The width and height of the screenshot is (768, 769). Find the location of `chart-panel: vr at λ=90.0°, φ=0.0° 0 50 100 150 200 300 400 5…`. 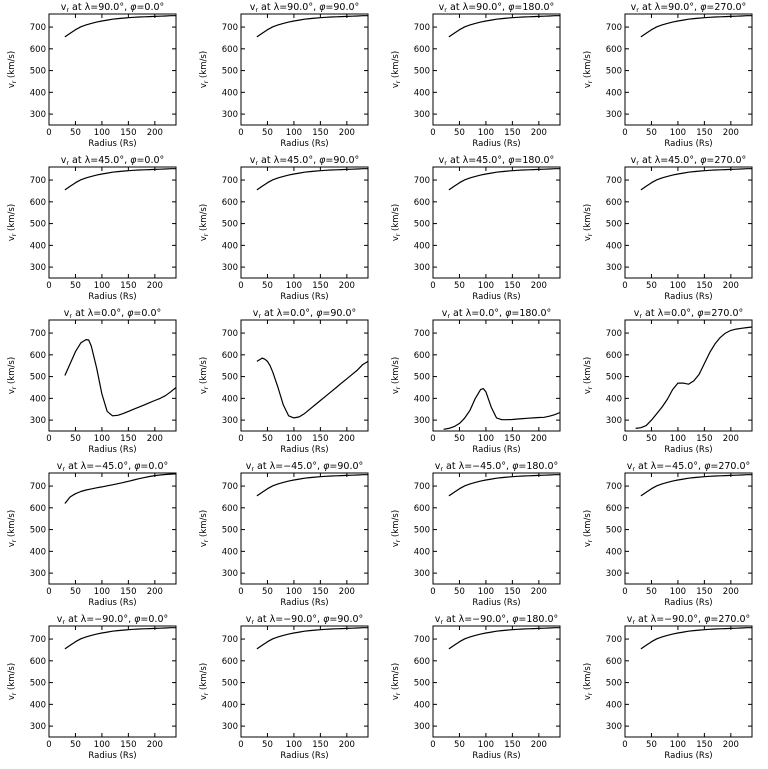

chart-panel: vr at λ=90.0°, φ=0.0° 0 50 100 150 200 300 400 5… is located at coordinates (96, 78).